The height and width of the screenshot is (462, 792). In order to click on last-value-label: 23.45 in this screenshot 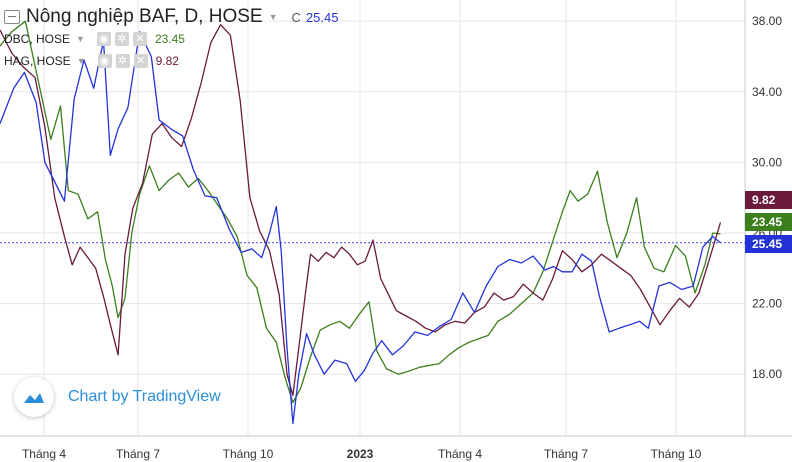, I will do `click(767, 222)`.